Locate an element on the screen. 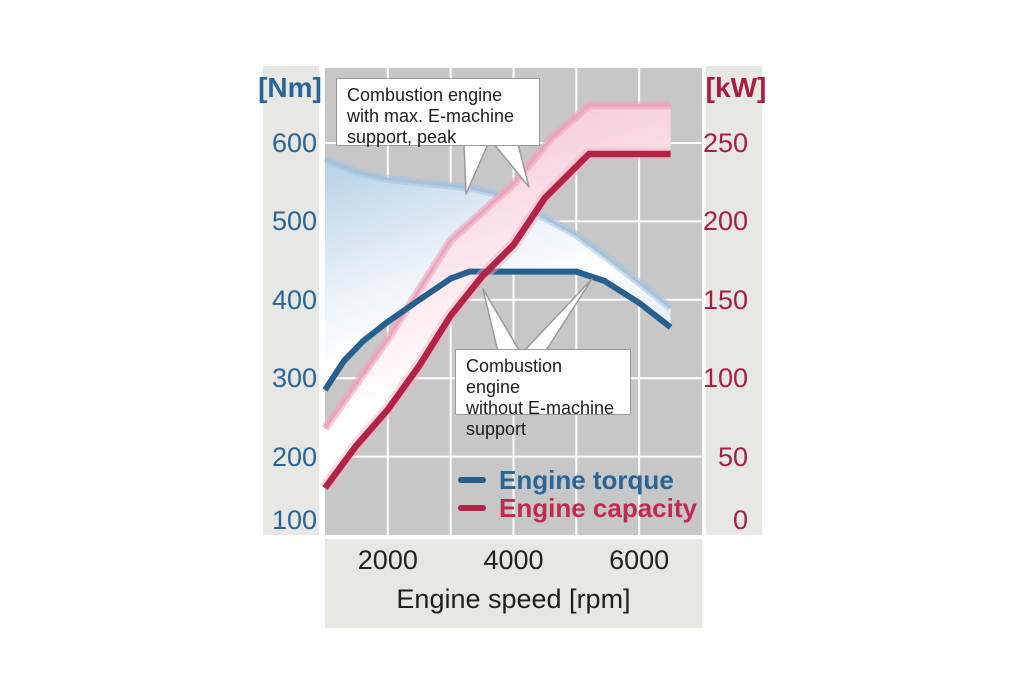 This screenshot has width=1024, height=683. capacity-line-swatch is located at coordinates (472, 508).